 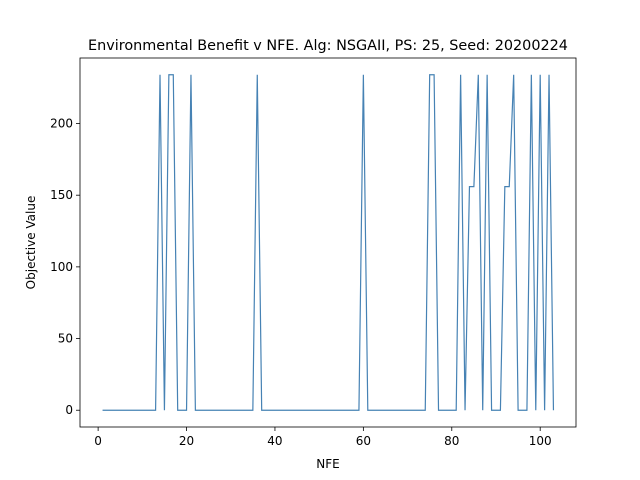 I want to click on x-tick-label: 0, so click(x=98, y=441).